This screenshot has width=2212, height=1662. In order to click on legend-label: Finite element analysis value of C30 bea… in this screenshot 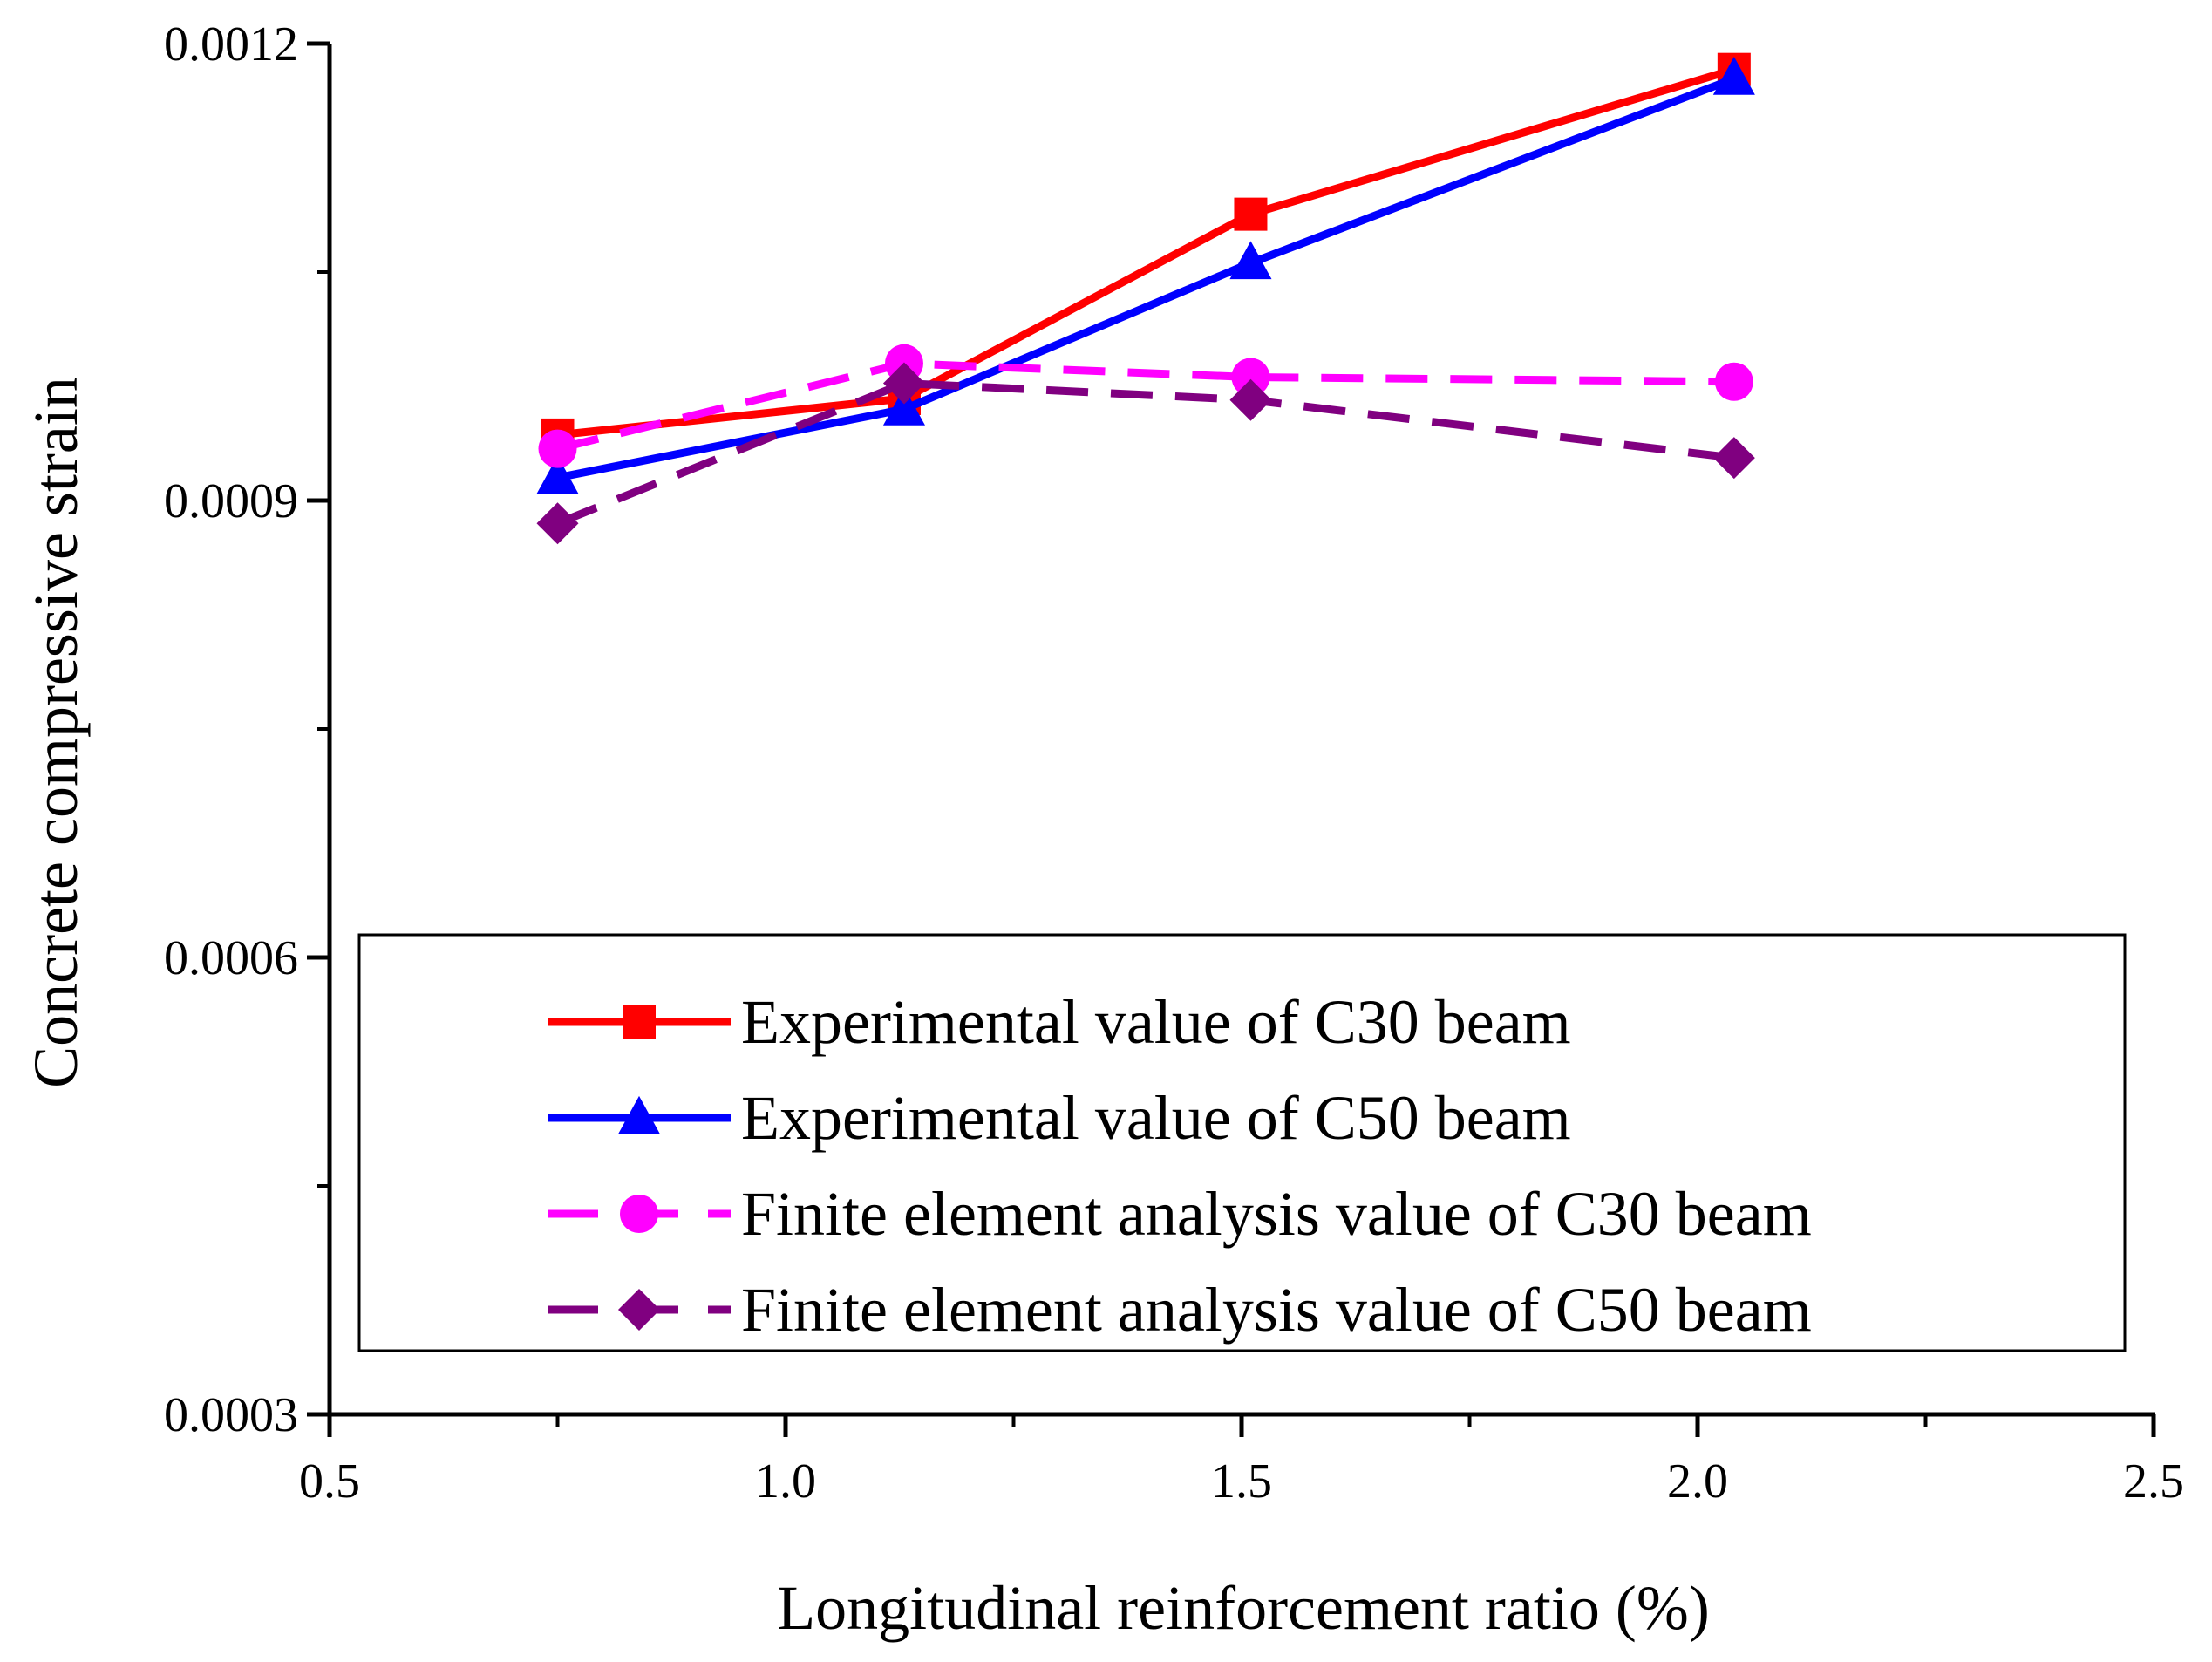, I will do `click(1276, 1214)`.